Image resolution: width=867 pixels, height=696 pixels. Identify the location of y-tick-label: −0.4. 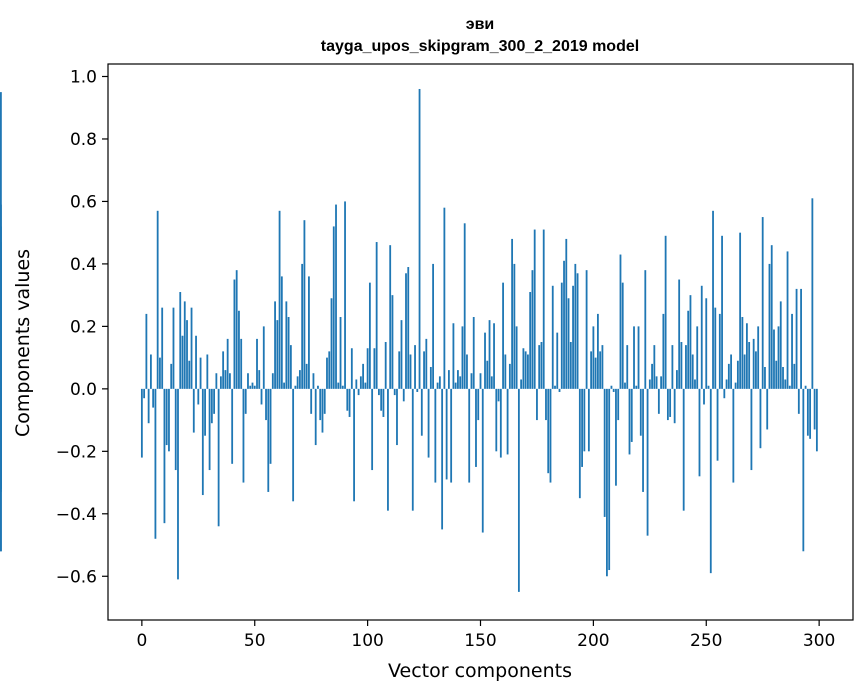
(76, 515).